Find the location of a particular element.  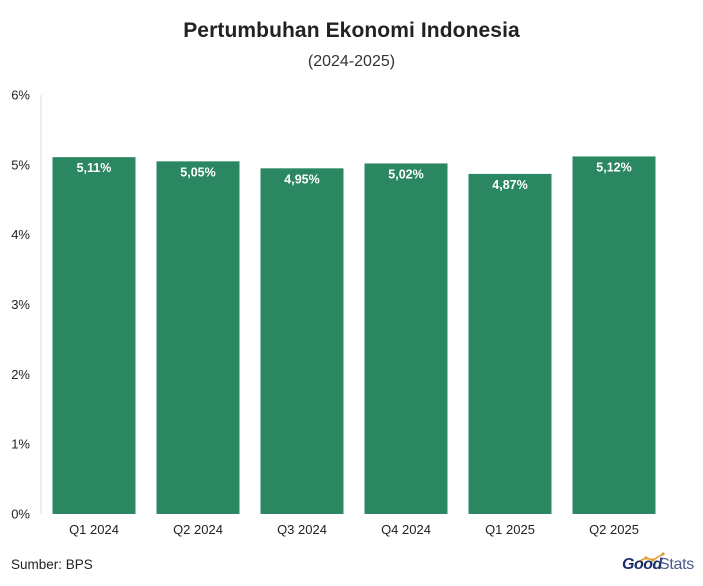

source-note: Sumber: BPS is located at coordinates (52, 564).